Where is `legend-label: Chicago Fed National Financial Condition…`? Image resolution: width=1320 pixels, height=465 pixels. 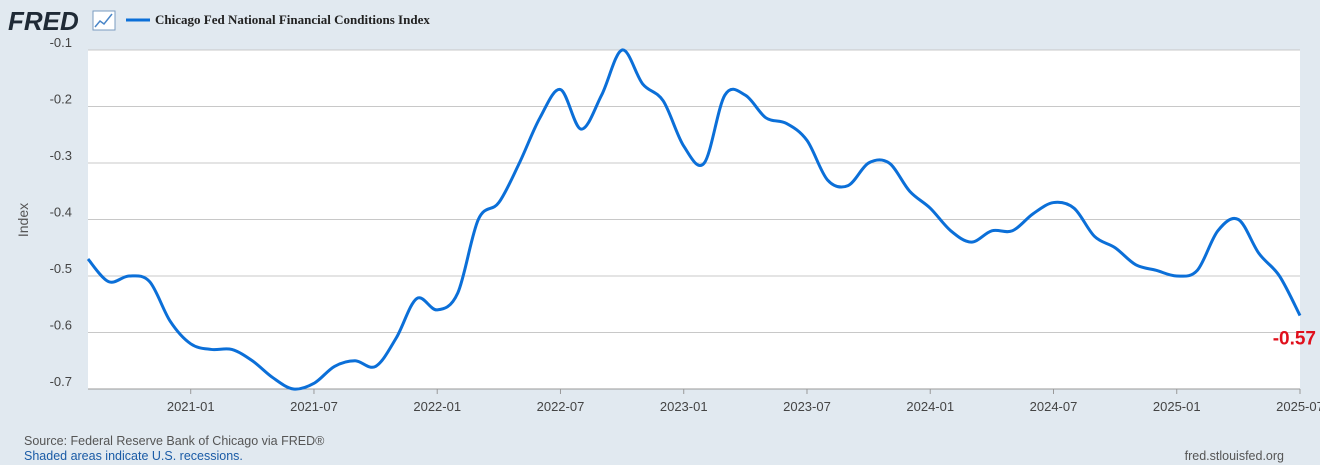
legend-label: Chicago Fed National Financial Condition… is located at coordinates (292, 19).